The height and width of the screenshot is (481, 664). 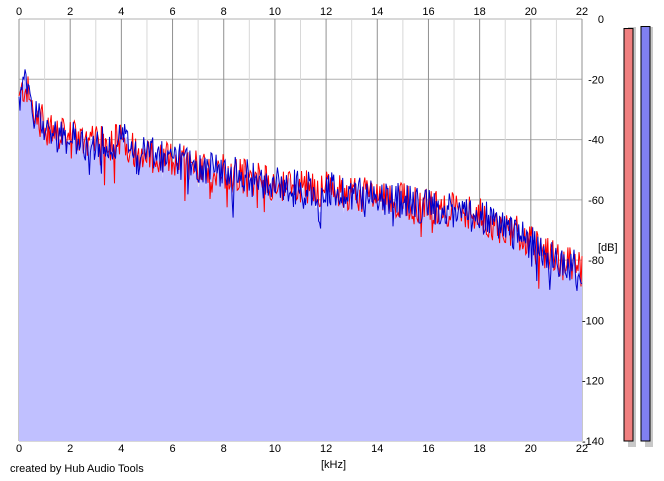 What do you see at coordinates (601, 20) in the screenshot?
I see `y-tick-label: 0` at bounding box center [601, 20].